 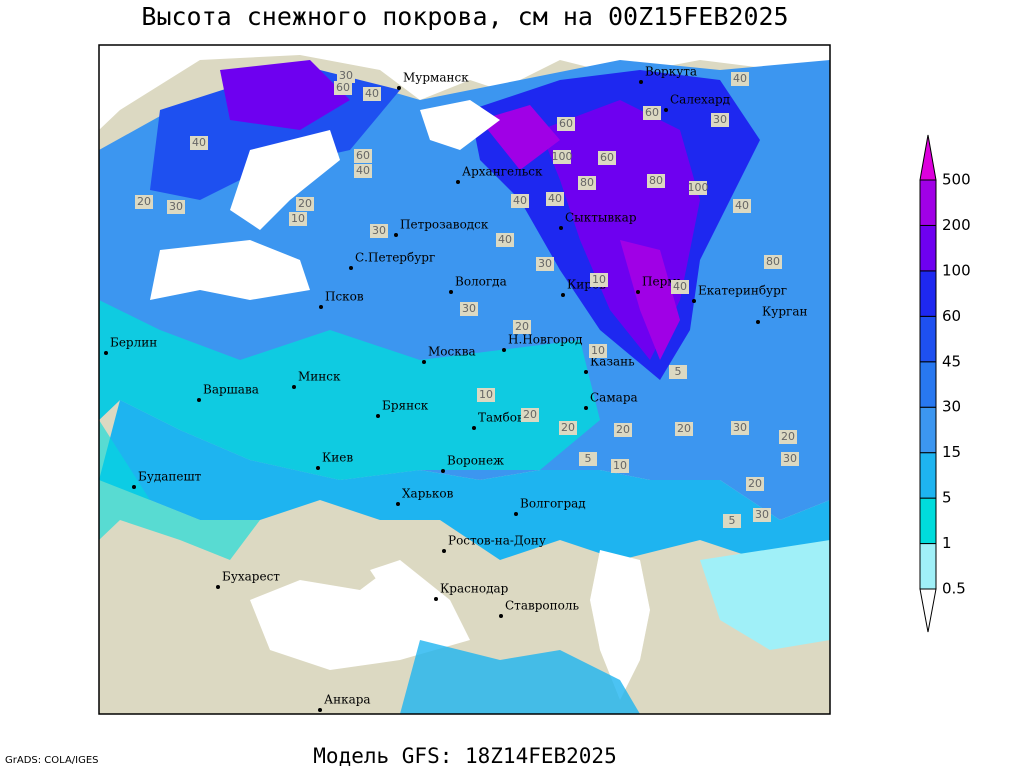 What do you see at coordinates (502, 172) in the screenshot?
I see `city-label: Архангельск` at bounding box center [502, 172].